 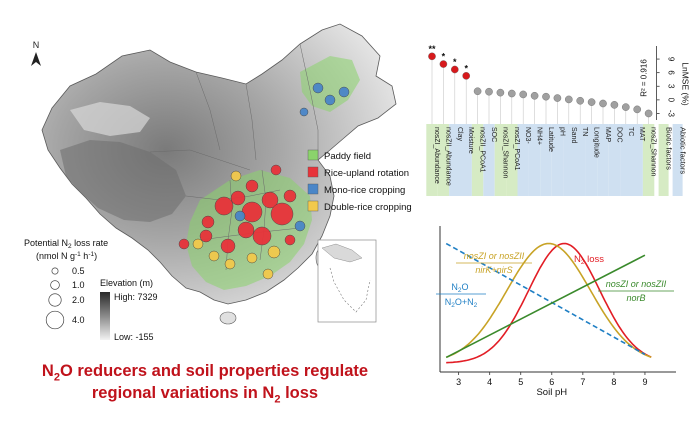 I want to click on factor-label: nosZI_PCoA1, so click(x=516, y=149).